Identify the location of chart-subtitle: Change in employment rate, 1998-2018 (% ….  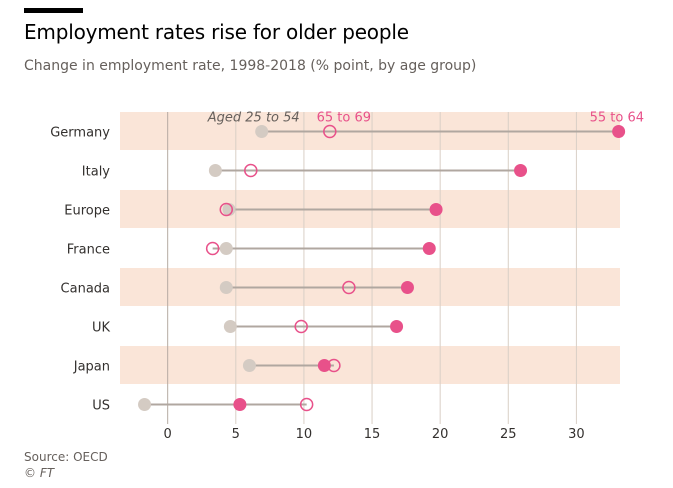
(250, 66).